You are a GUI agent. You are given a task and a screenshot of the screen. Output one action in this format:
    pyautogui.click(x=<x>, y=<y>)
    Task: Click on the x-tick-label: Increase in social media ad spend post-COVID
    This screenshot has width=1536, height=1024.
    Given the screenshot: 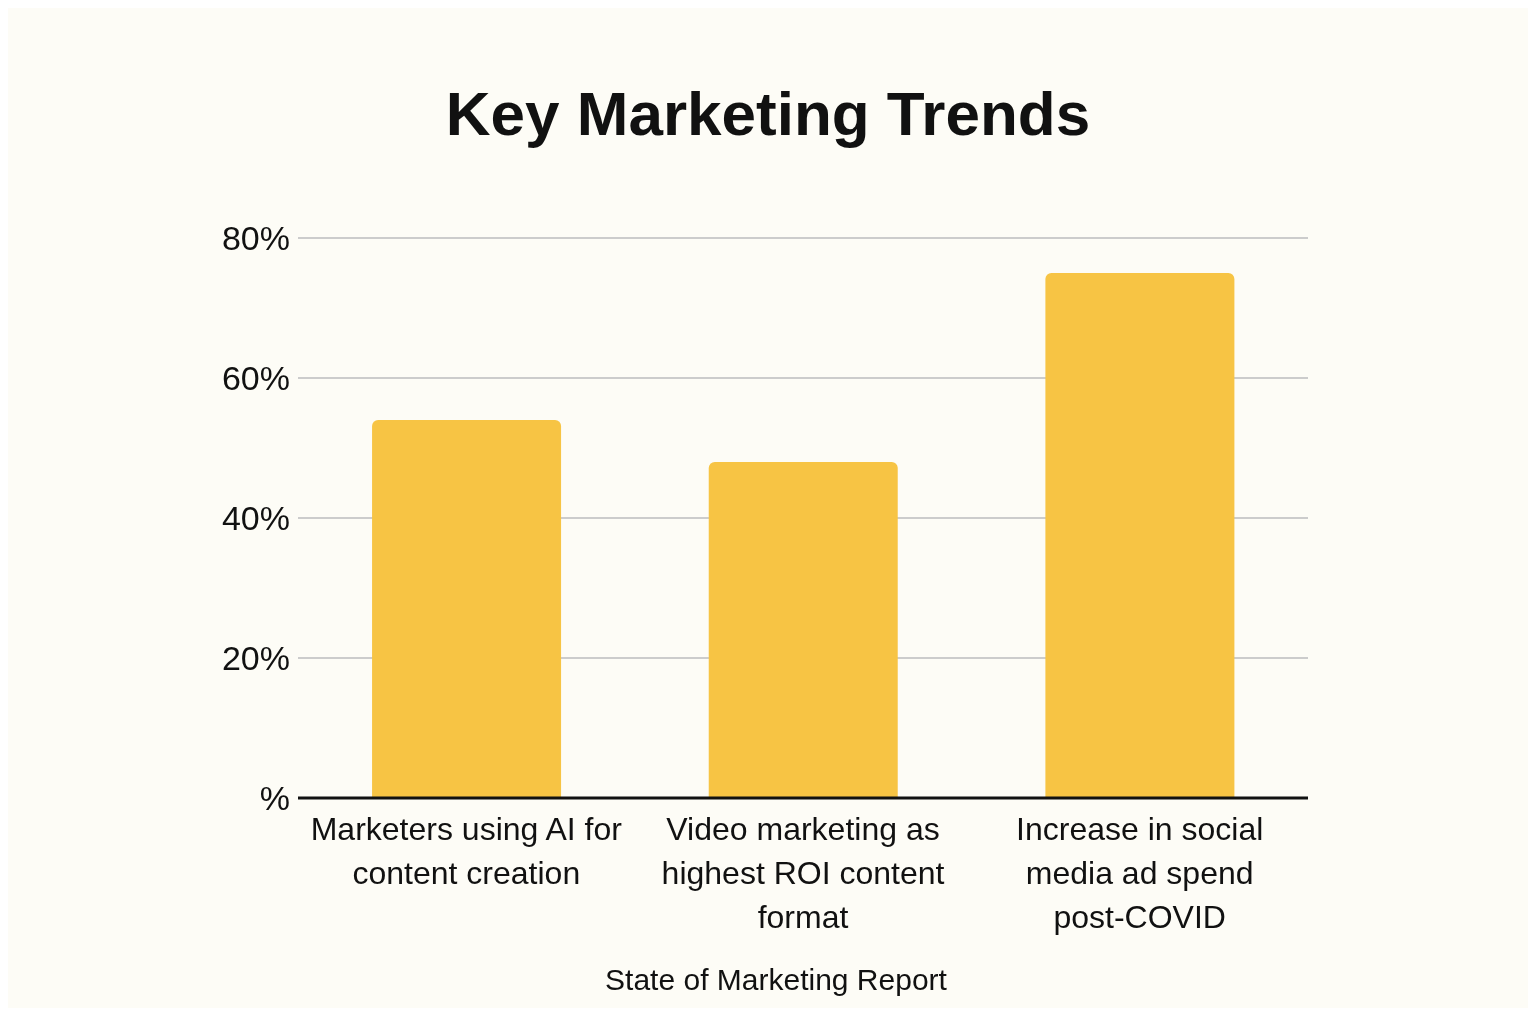 What is the action you would take?
    pyautogui.click(x=1140, y=873)
    